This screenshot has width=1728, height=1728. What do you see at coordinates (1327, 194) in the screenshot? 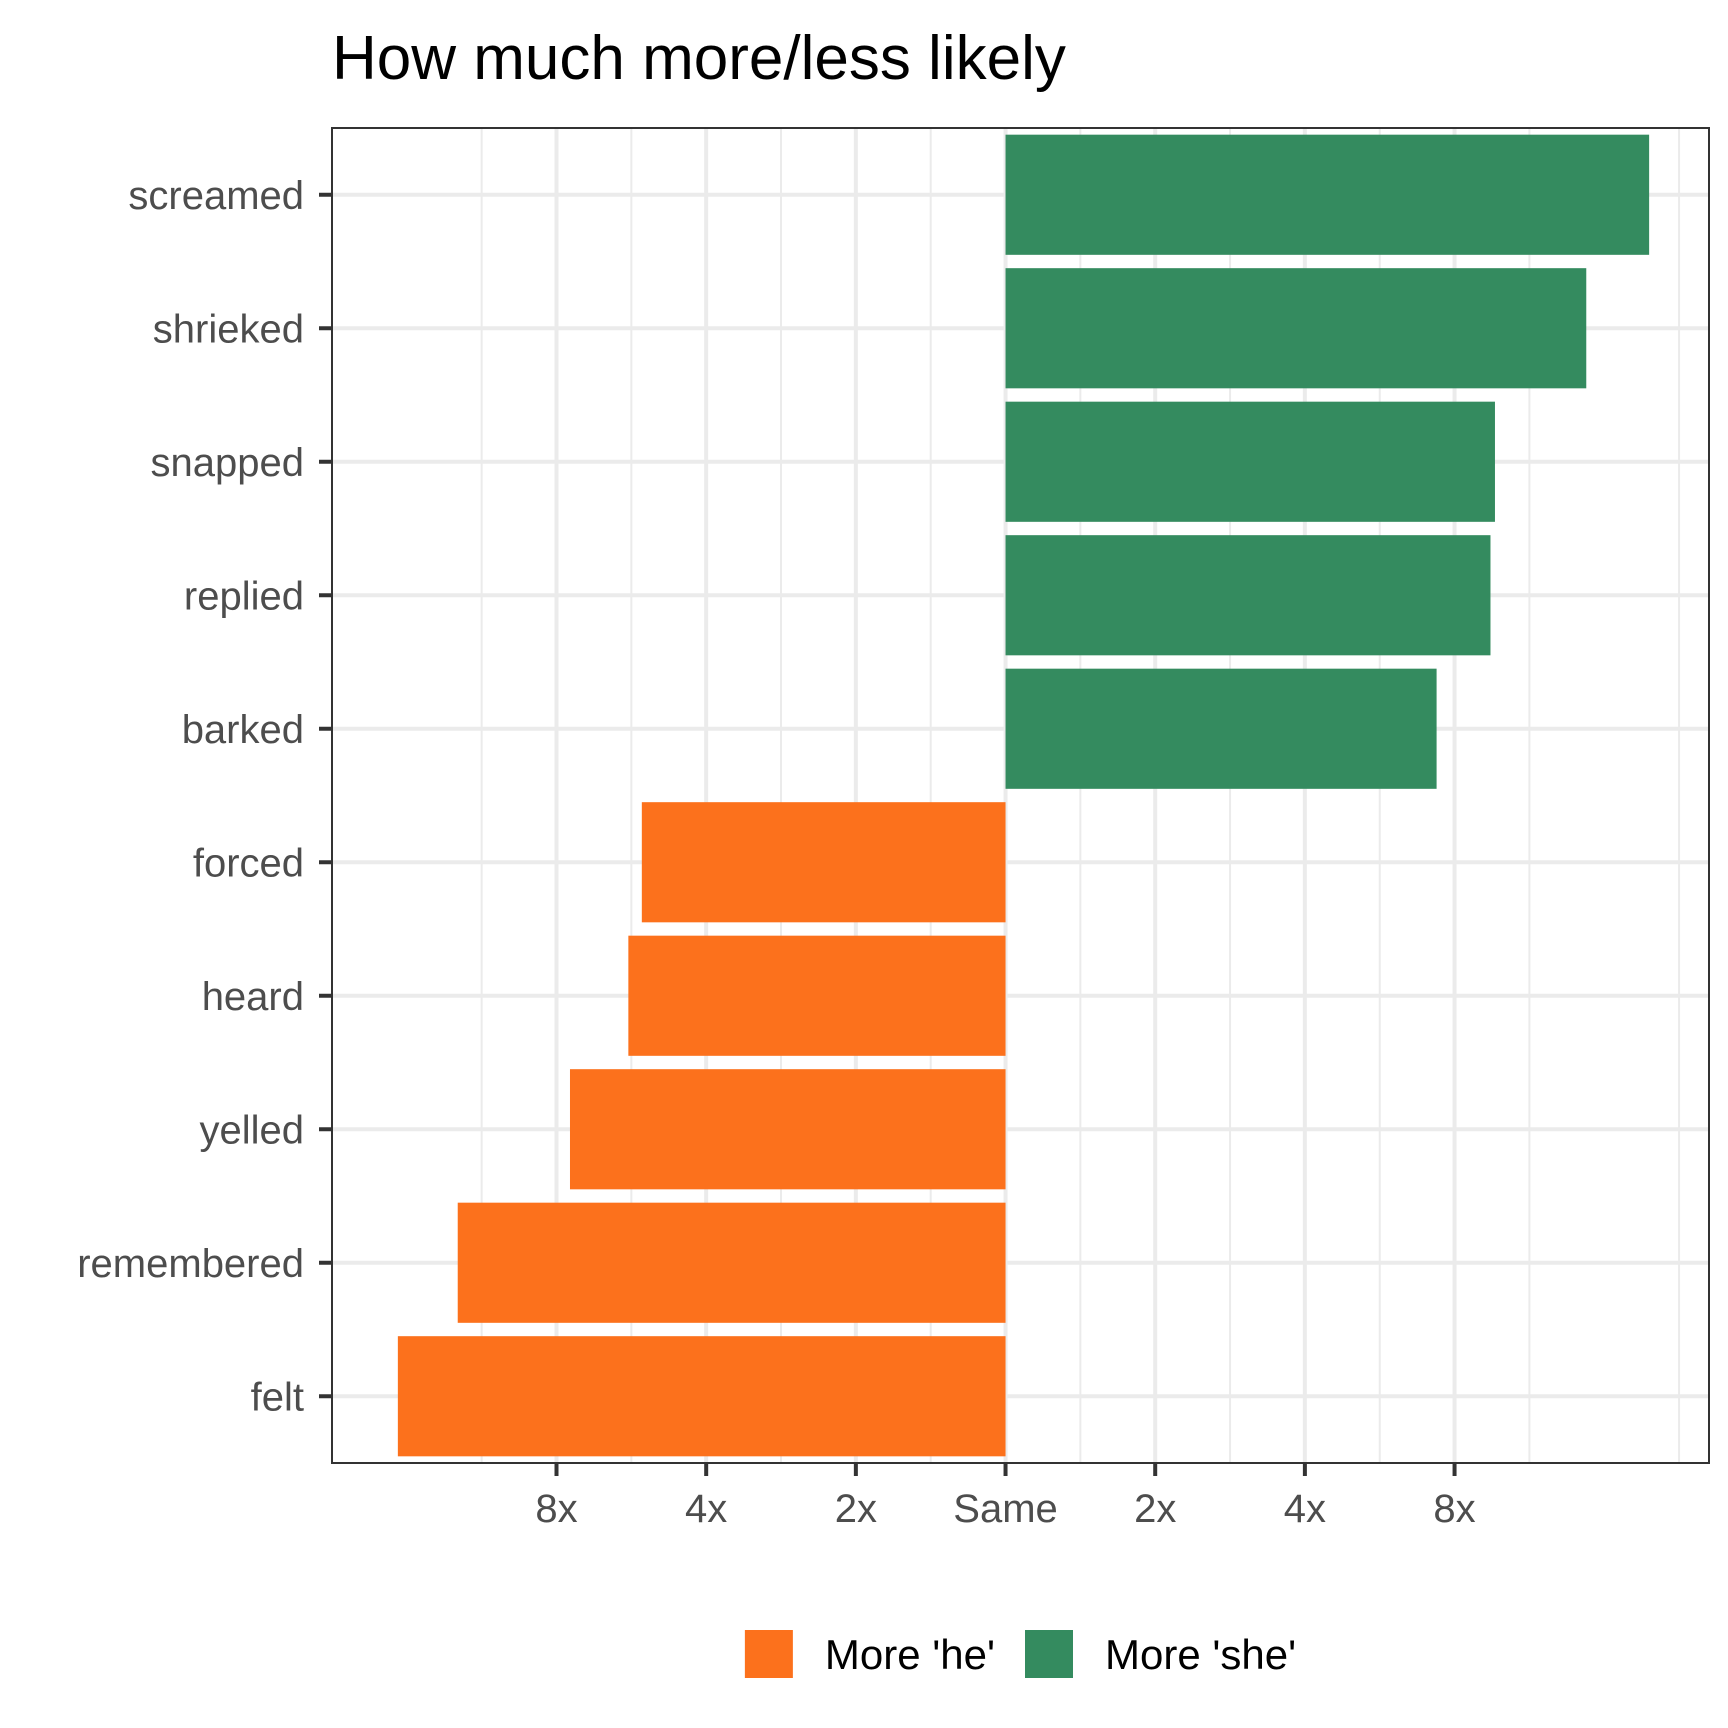
I see `bar-screamed` at bounding box center [1327, 194].